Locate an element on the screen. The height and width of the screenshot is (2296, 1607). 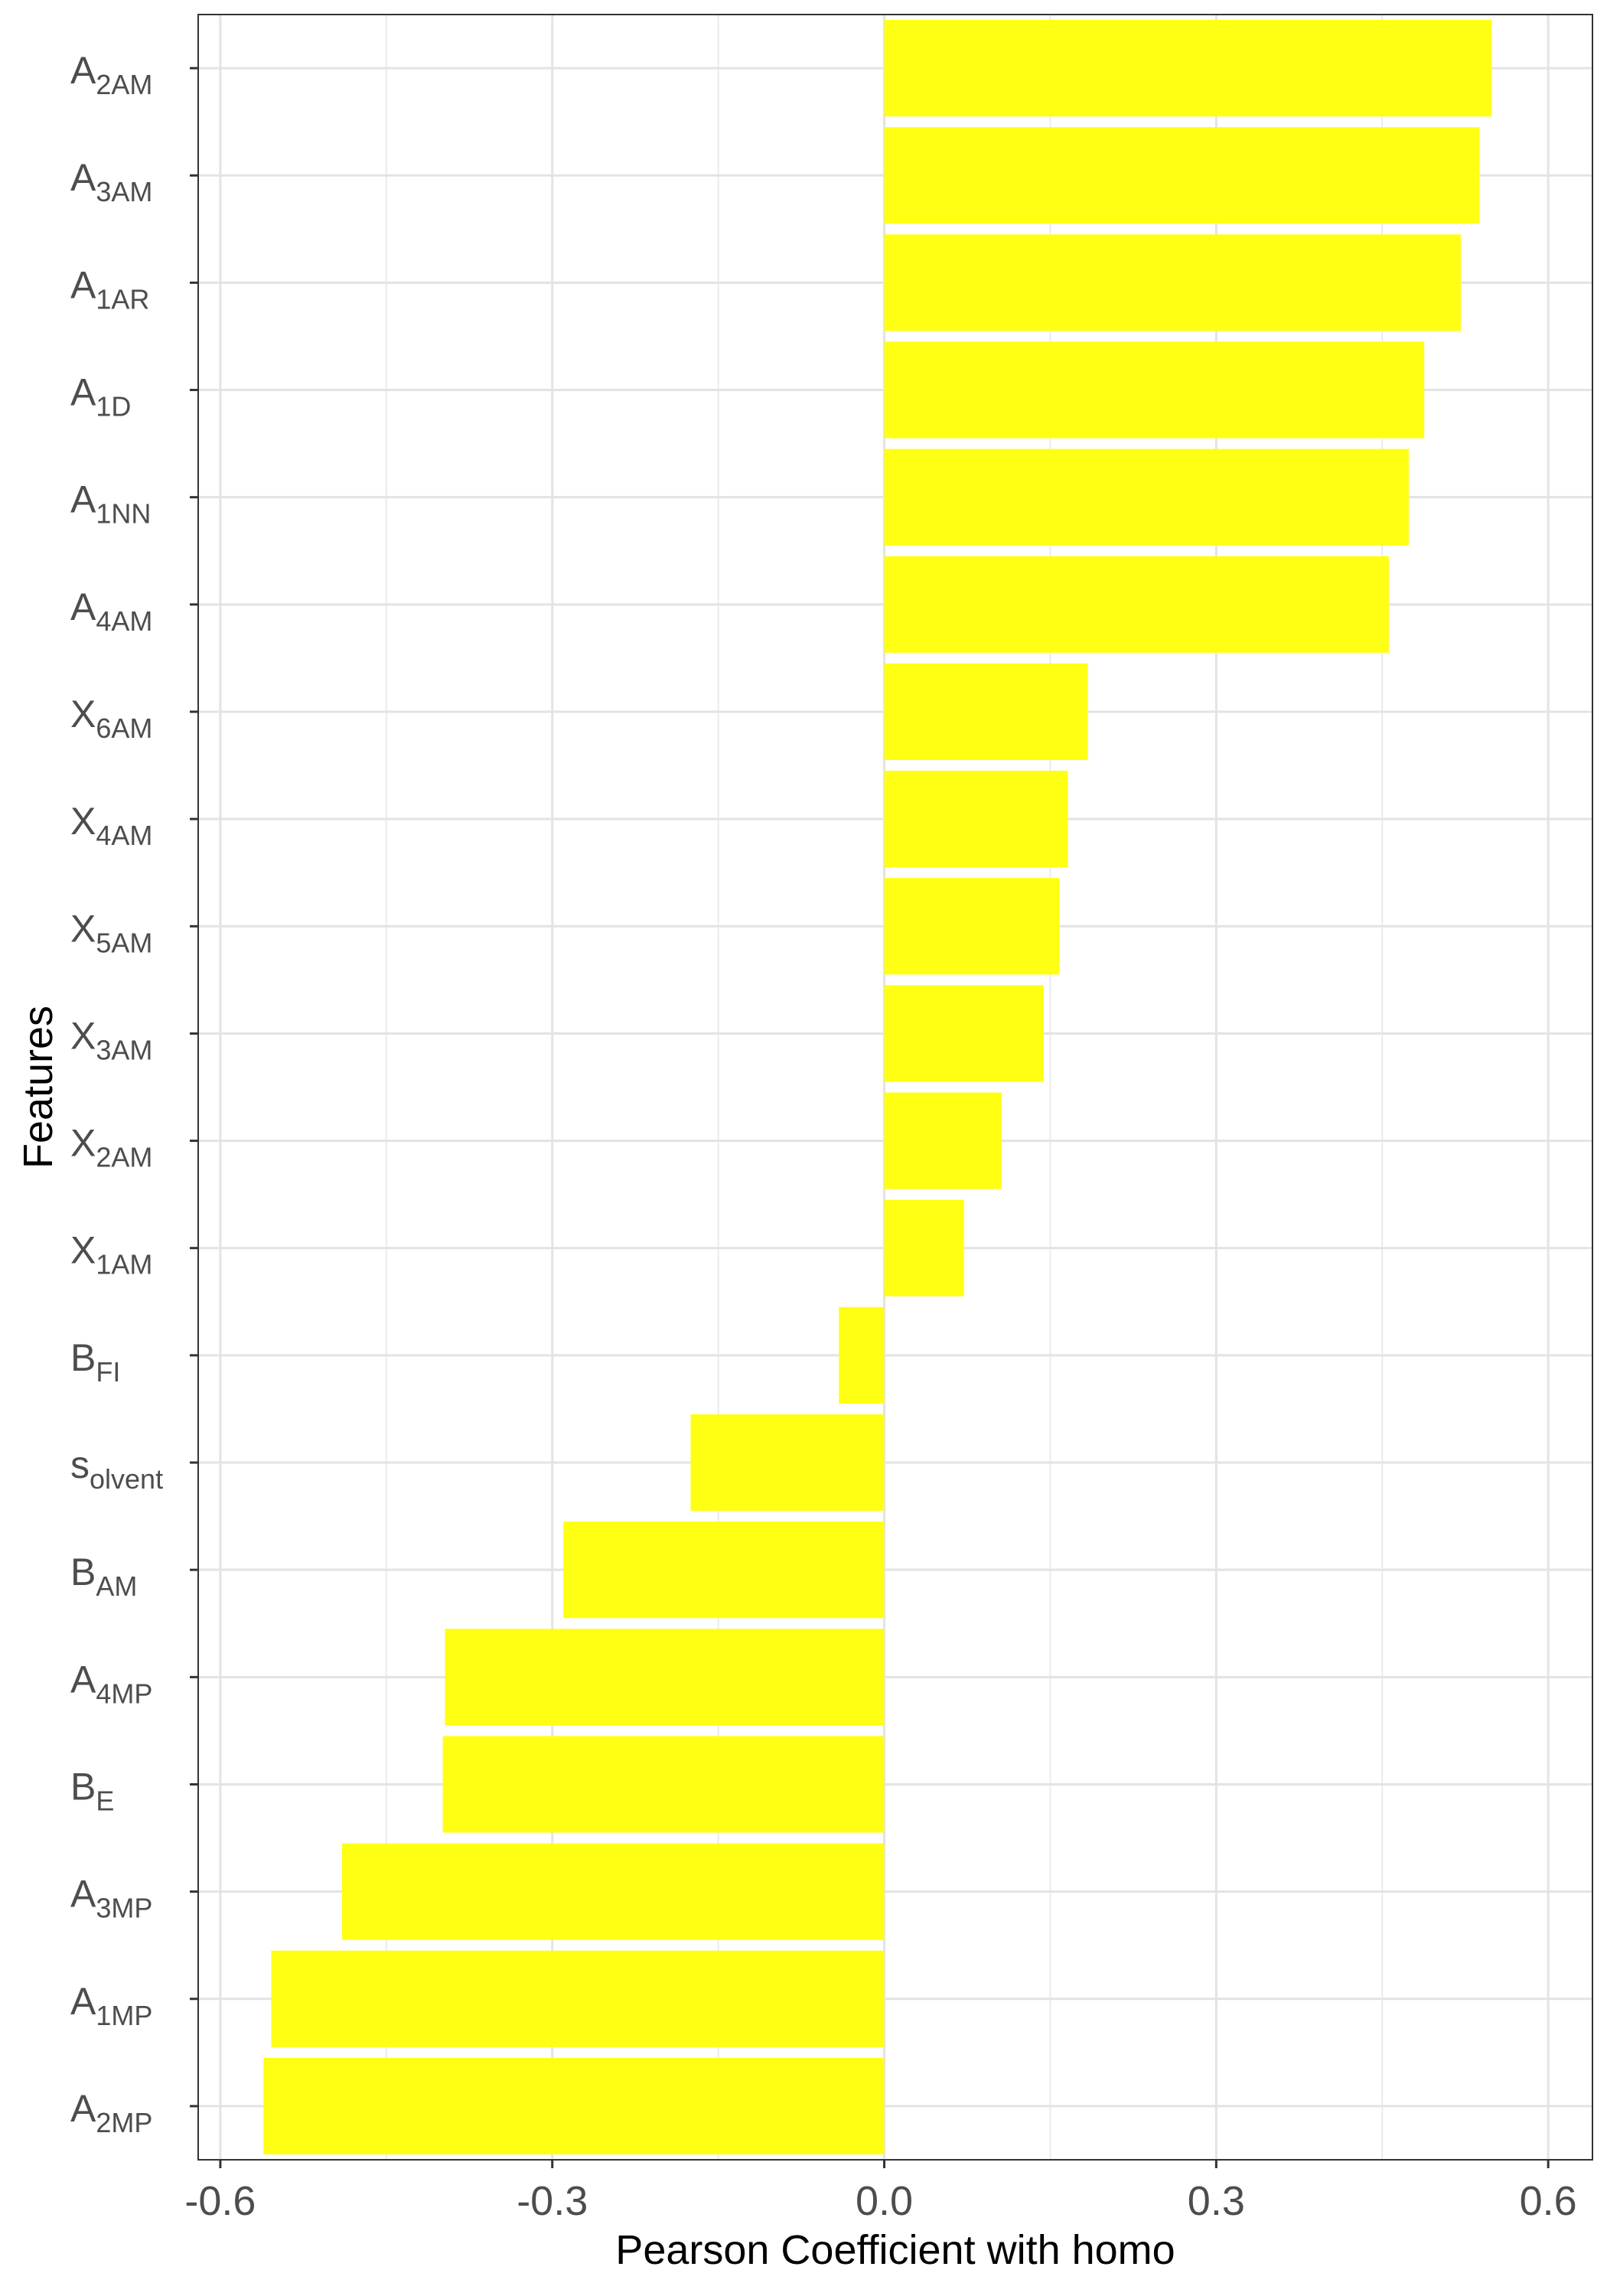
x-tick-label: -0.6 is located at coordinates (220, 2201).